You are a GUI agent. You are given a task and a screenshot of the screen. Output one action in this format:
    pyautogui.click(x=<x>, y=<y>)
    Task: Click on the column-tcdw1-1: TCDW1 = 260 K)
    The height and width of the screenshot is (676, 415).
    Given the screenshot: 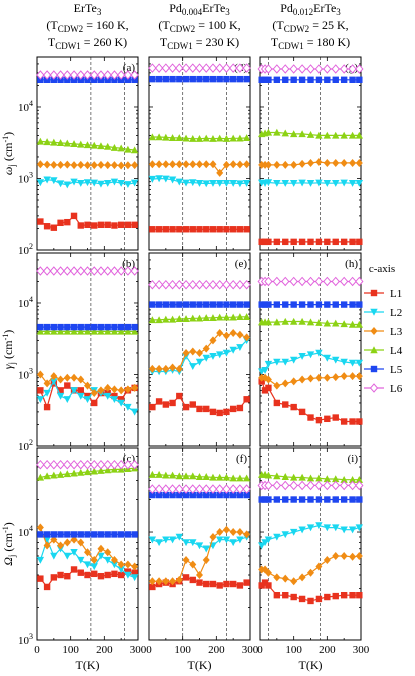 What is the action you would take?
    pyautogui.click(x=87, y=43)
    